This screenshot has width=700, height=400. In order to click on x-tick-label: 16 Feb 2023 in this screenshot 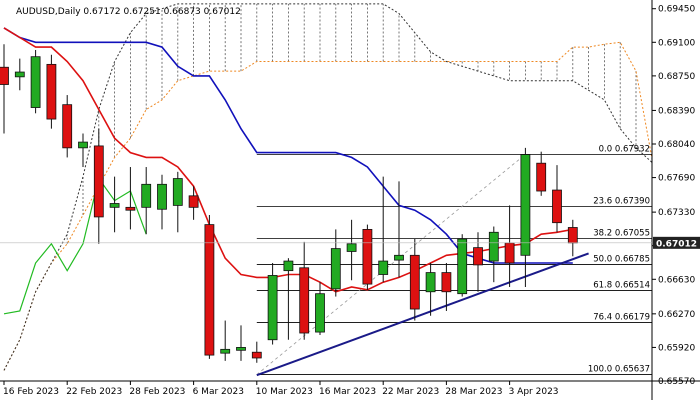, I will do `click(31, 392)`.